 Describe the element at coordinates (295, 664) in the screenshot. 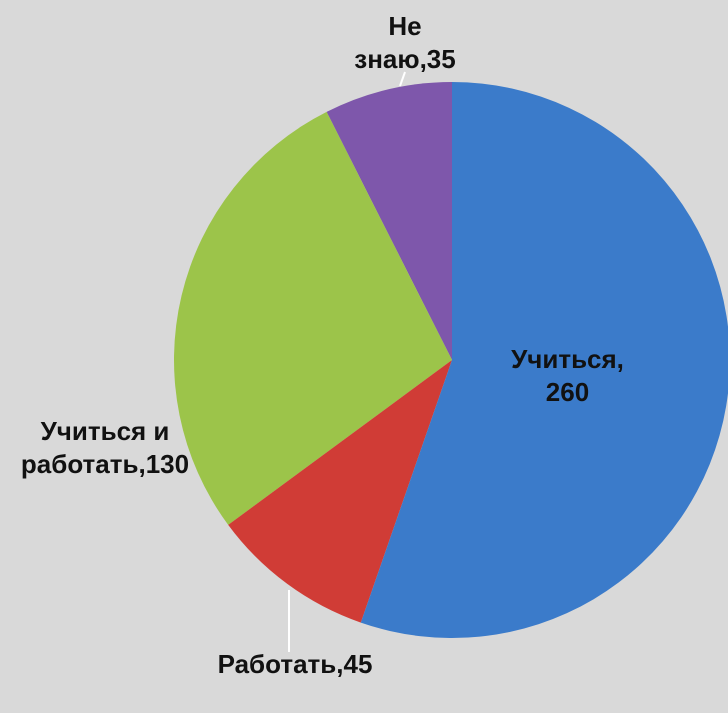

I see `data-label: Работать,45` at that location.